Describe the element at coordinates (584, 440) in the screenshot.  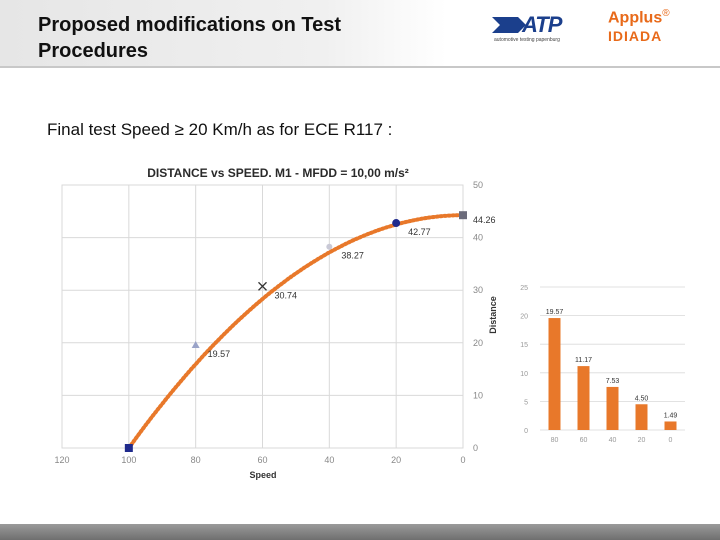
I see `bar-chart-x-tick-label: 60` at that location.